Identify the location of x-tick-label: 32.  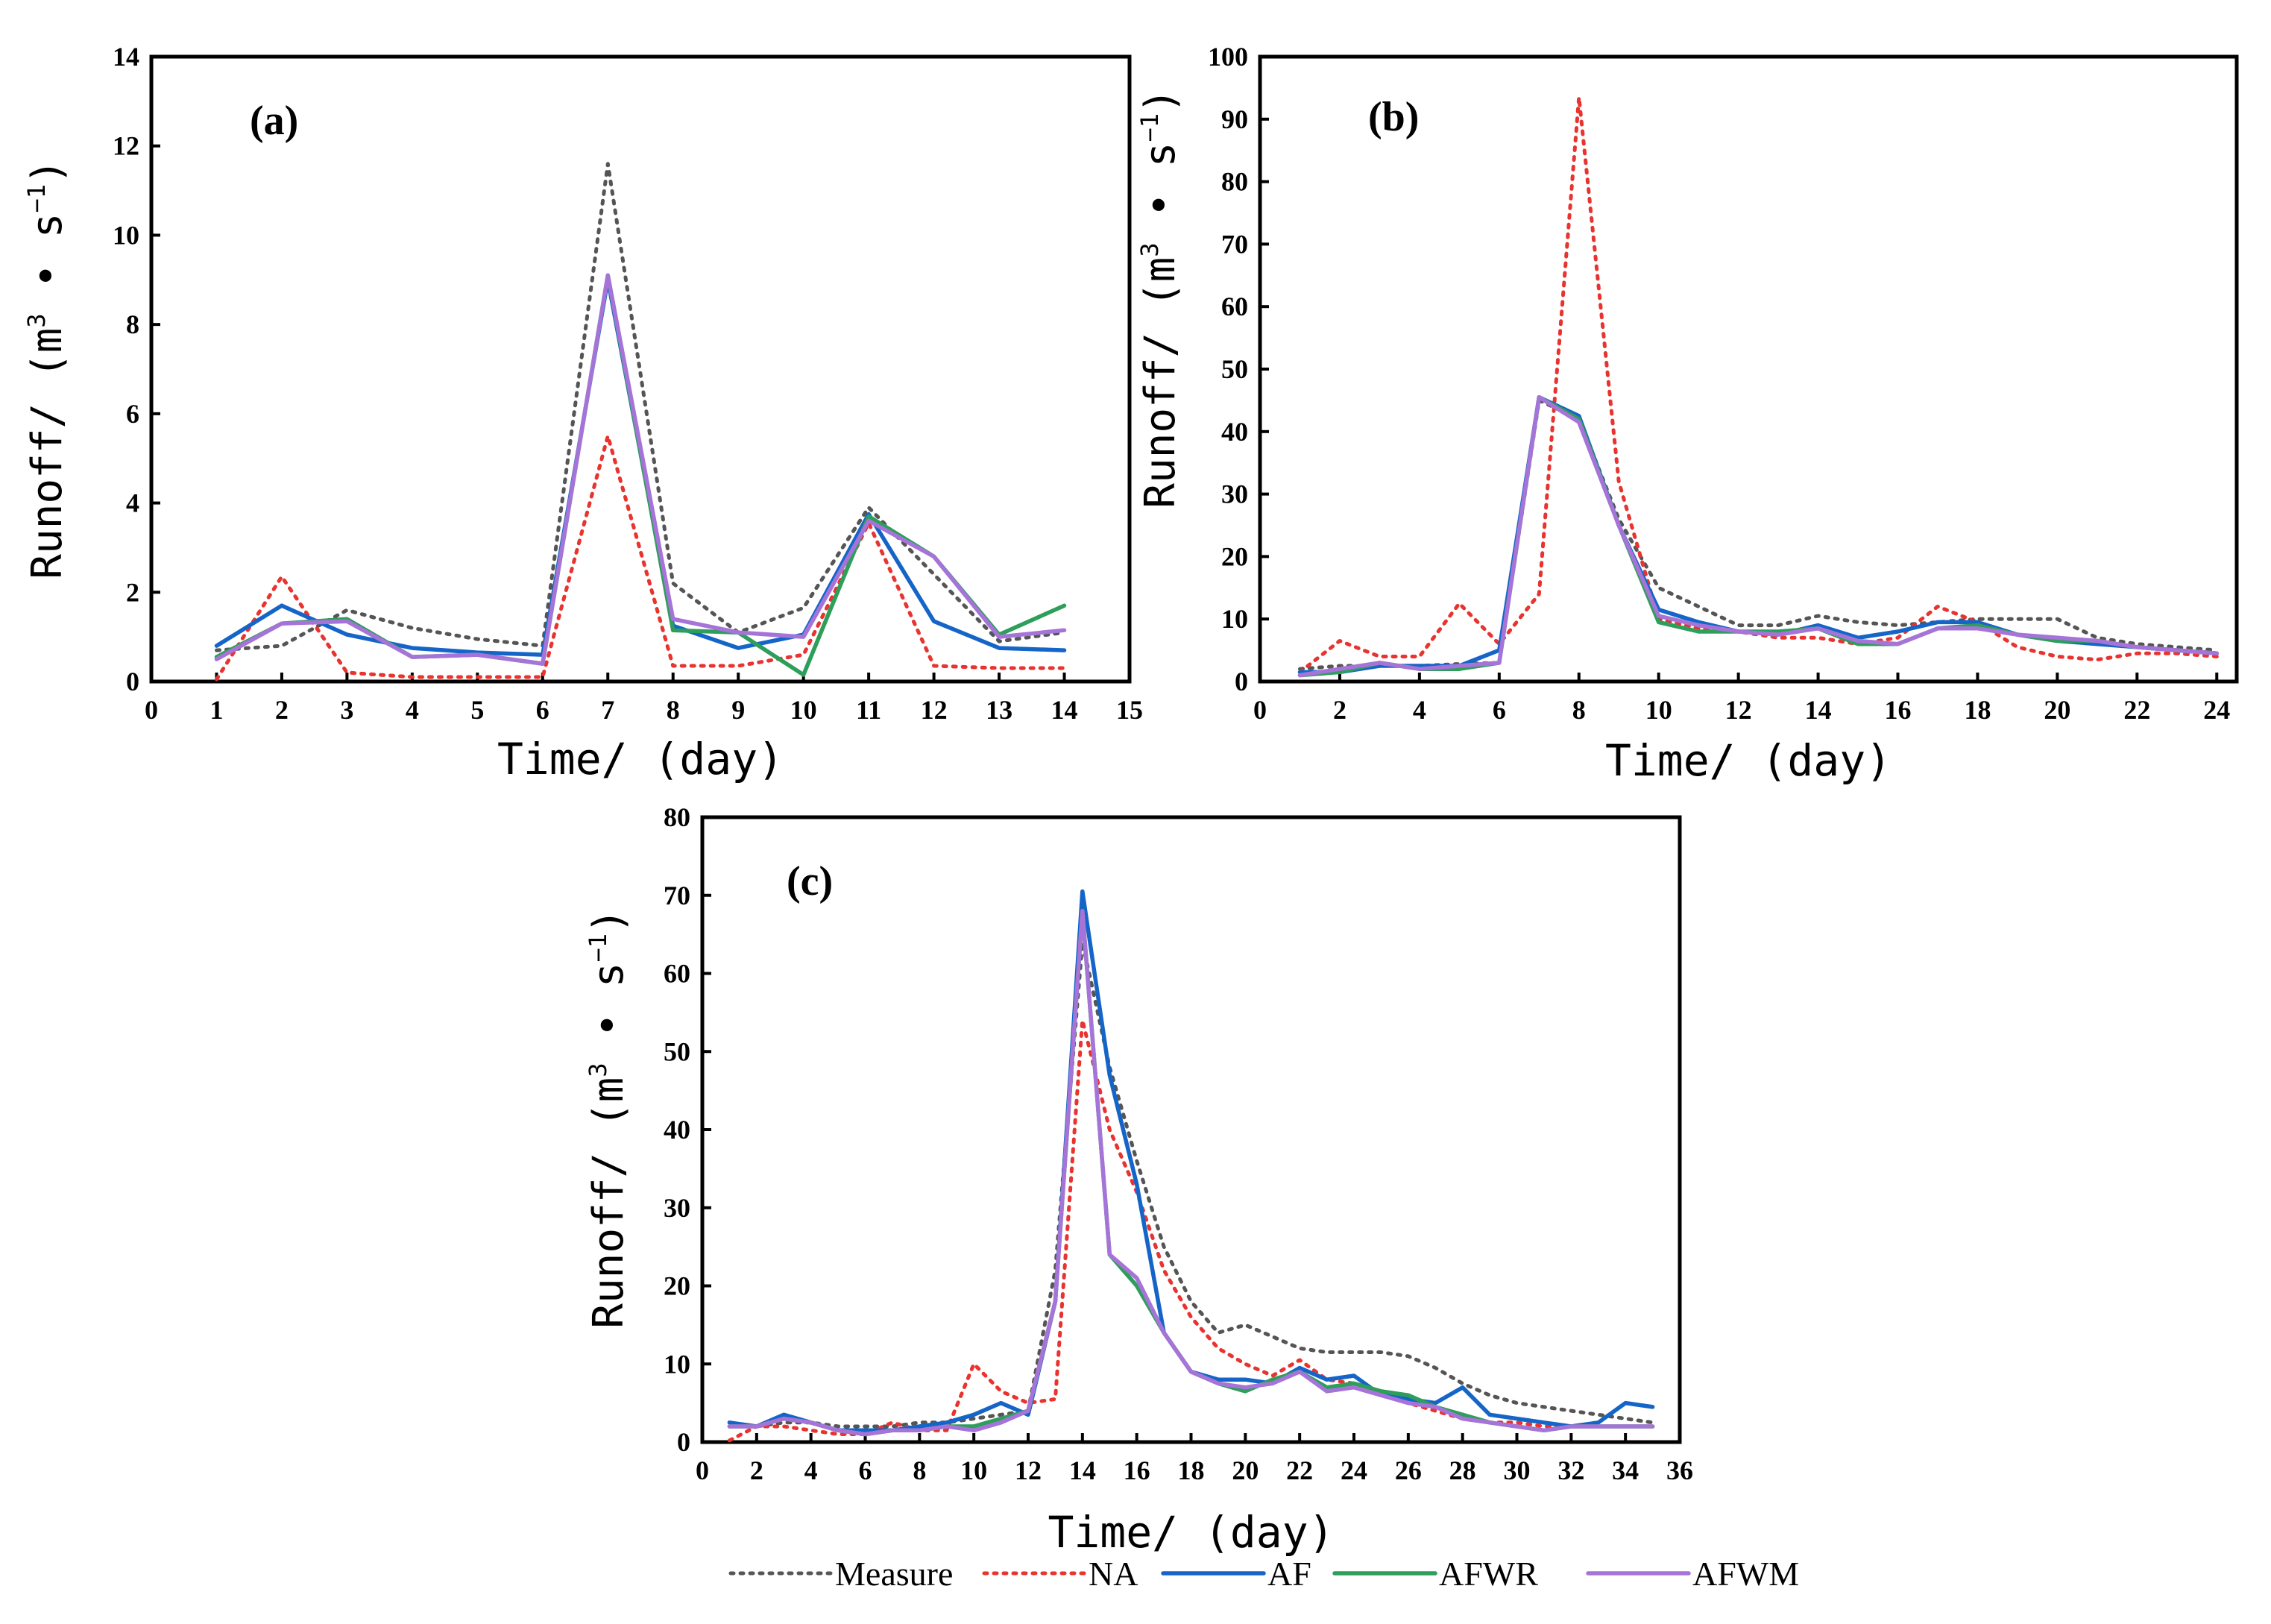
(1570, 1470).